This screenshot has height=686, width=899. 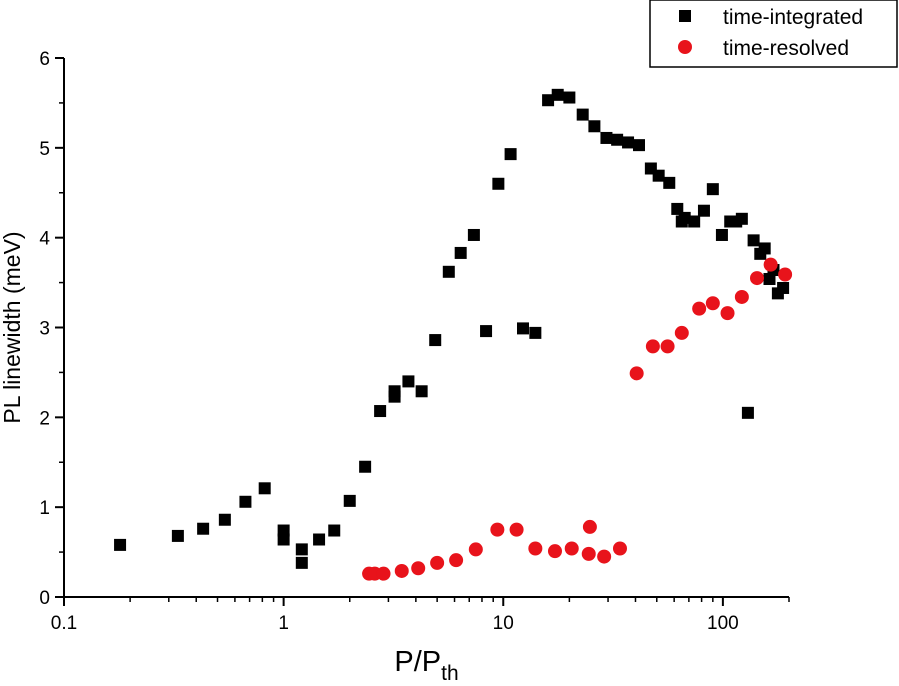 What do you see at coordinates (44, 508) in the screenshot?
I see `y-tick-label: 1` at bounding box center [44, 508].